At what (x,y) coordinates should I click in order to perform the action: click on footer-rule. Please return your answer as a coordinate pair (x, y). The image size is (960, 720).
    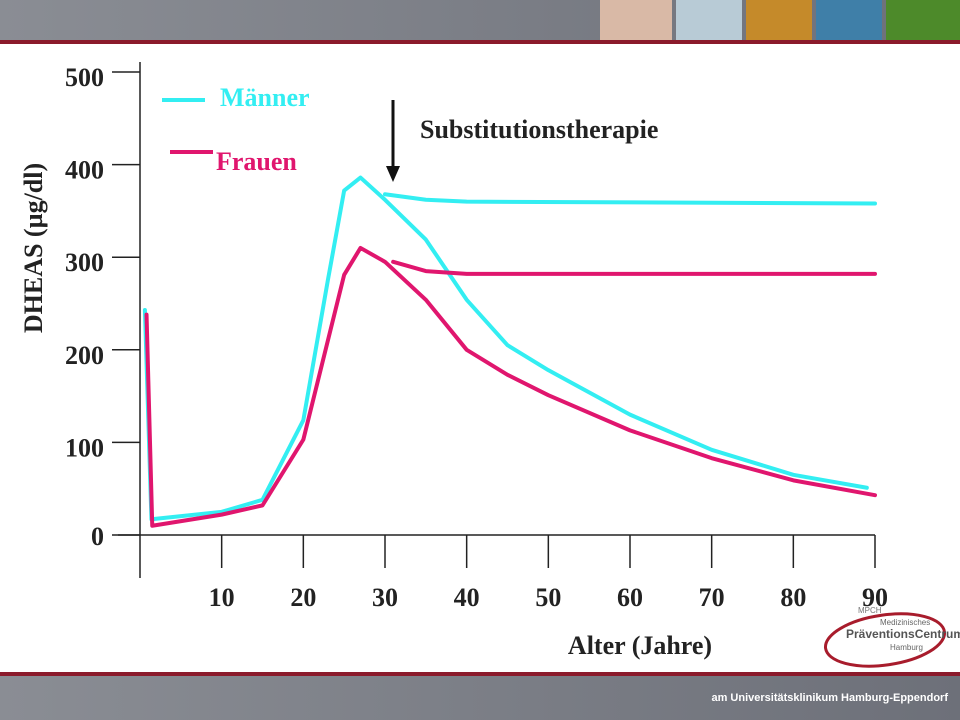
    Looking at the image, I should click on (480, 674).